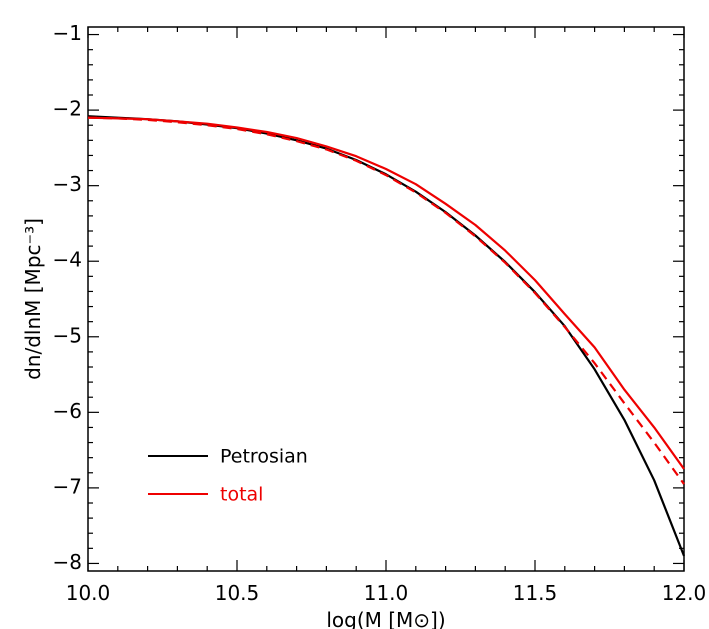 This screenshot has width=709, height=629. I want to click on x-tick-label: 12.0, so click(684, 593).